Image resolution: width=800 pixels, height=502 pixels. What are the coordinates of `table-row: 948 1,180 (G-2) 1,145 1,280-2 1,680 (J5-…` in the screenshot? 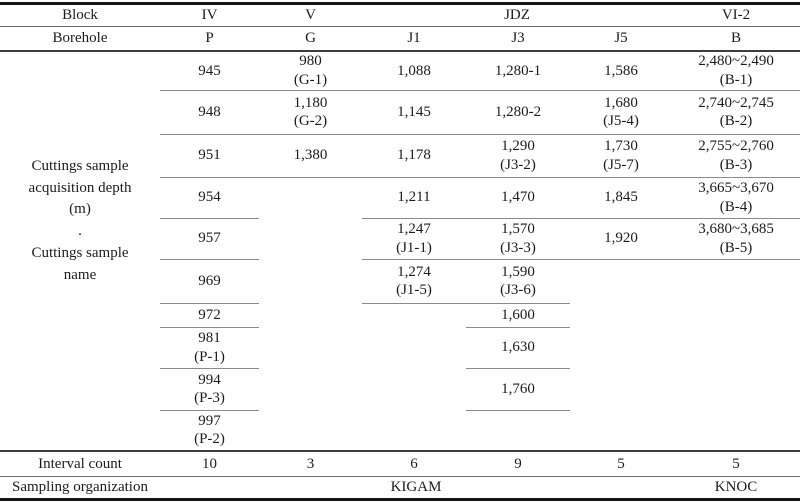 It's located at (400, 112).